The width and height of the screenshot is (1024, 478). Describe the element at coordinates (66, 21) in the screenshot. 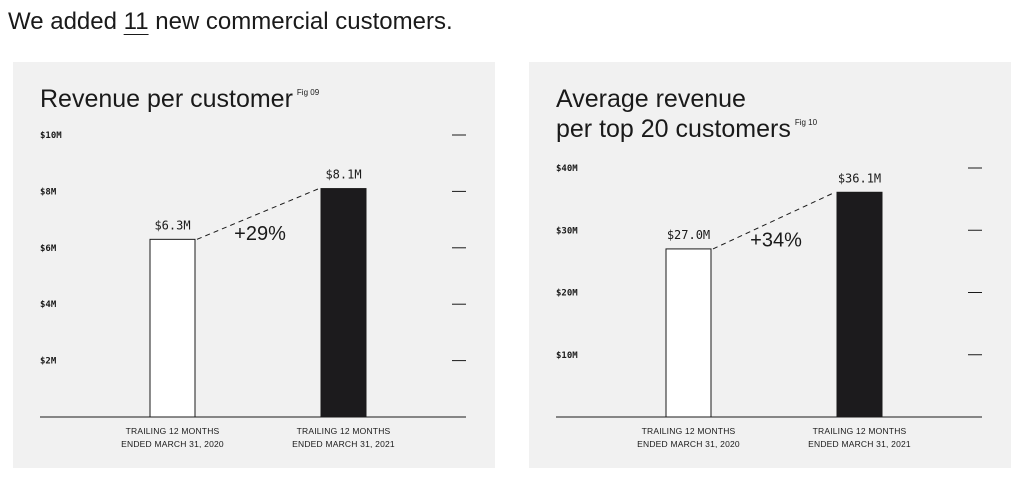

I see `headline-prefix: We added` at that location.